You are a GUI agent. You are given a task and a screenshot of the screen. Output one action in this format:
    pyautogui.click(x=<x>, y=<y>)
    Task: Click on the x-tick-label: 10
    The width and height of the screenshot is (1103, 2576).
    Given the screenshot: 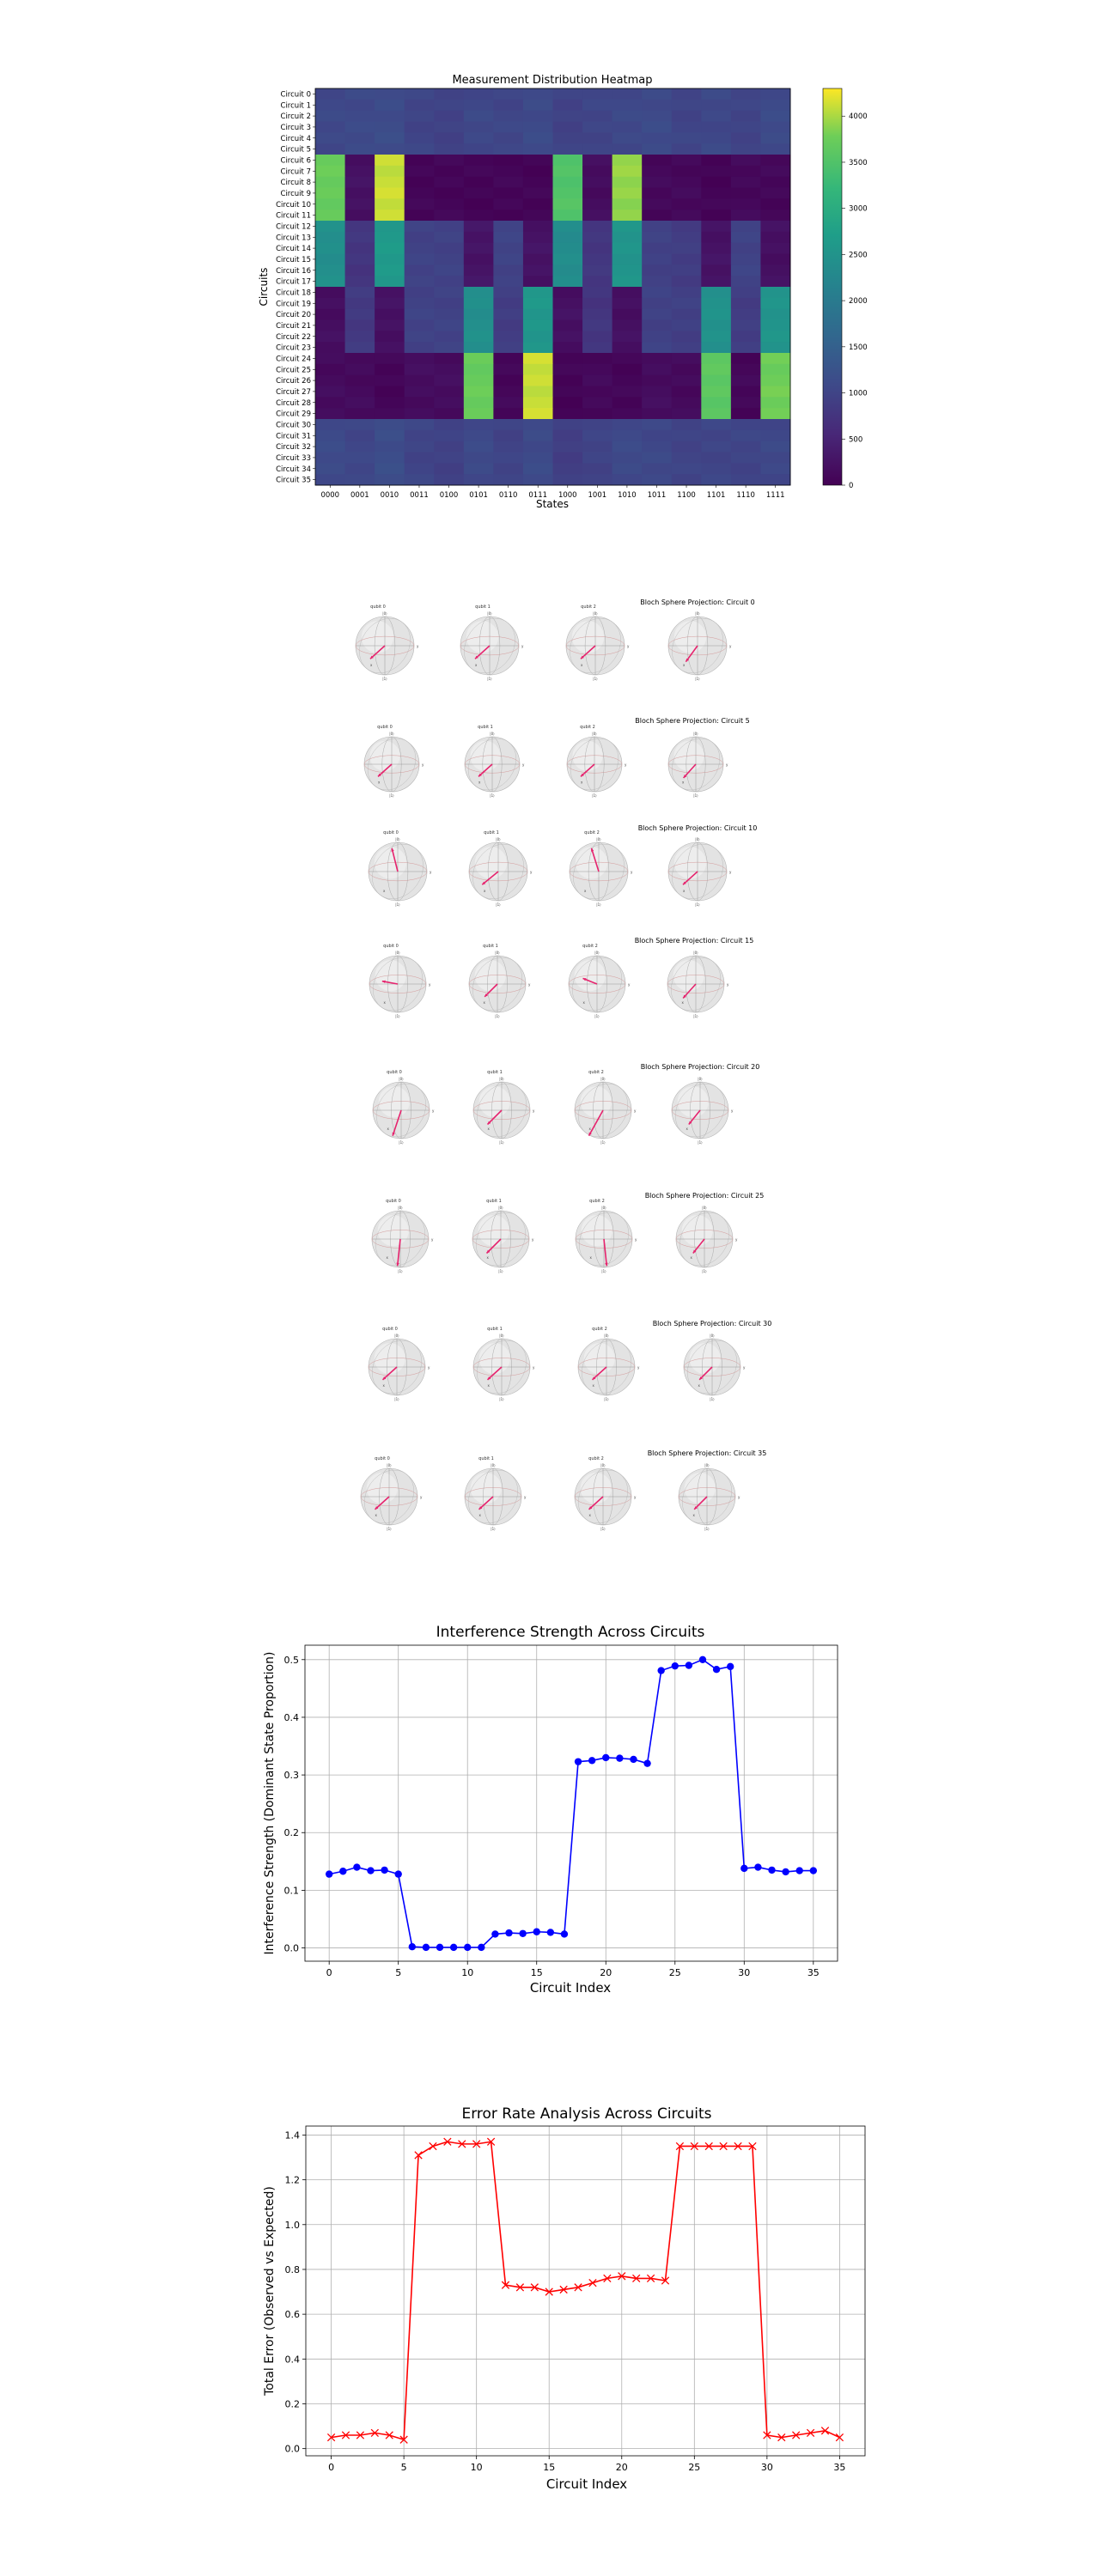 What is the action you would take?
    pyautogui.click(x=477, y=2467)
    